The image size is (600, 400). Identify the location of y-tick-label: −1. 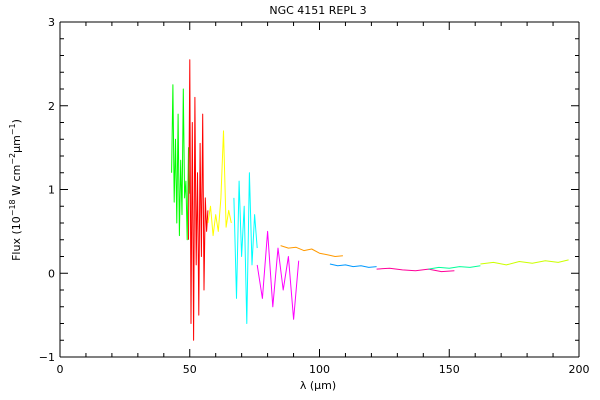
(47, 357).